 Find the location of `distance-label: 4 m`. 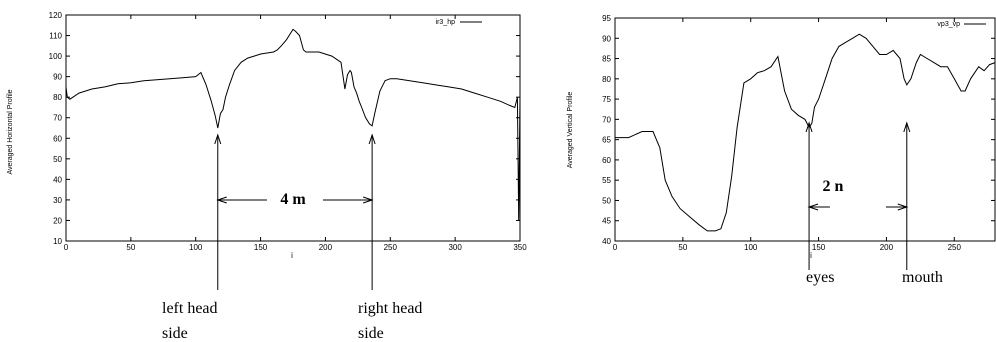

distance-label: 4 m is located at coordinates (293, 199).